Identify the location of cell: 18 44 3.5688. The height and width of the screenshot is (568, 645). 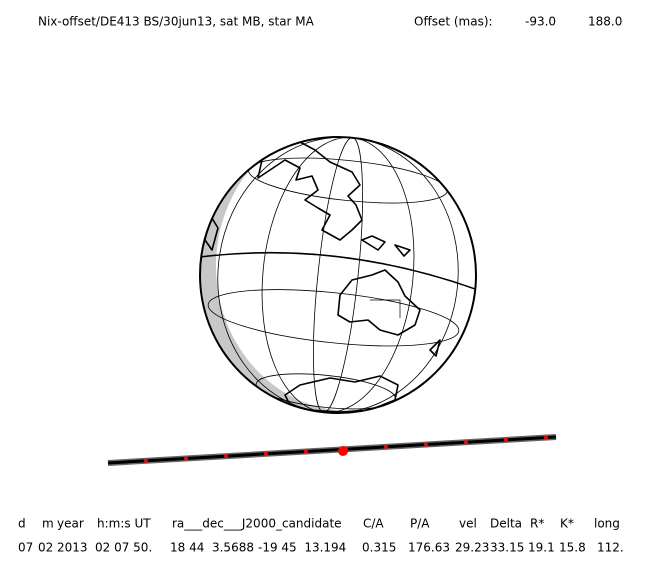
(212, 548).